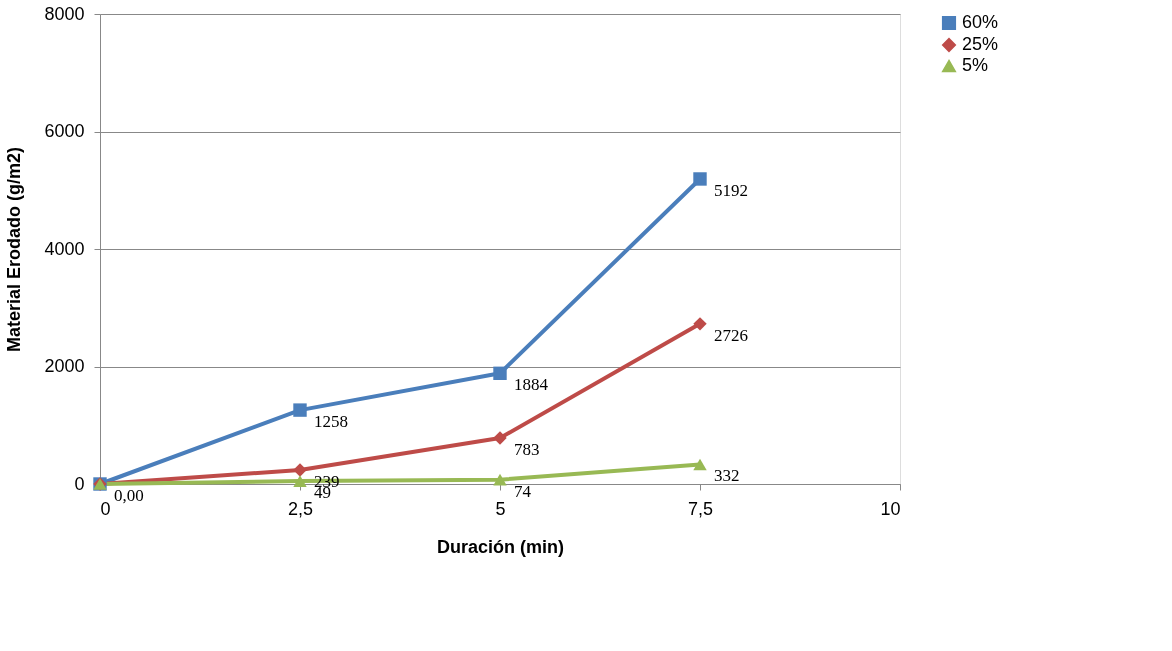 The width and height of the screenshot is (1172, 651). Describe the element at coordinates (727, 476) in the screenshot. I see `data-label: 332` at that location.